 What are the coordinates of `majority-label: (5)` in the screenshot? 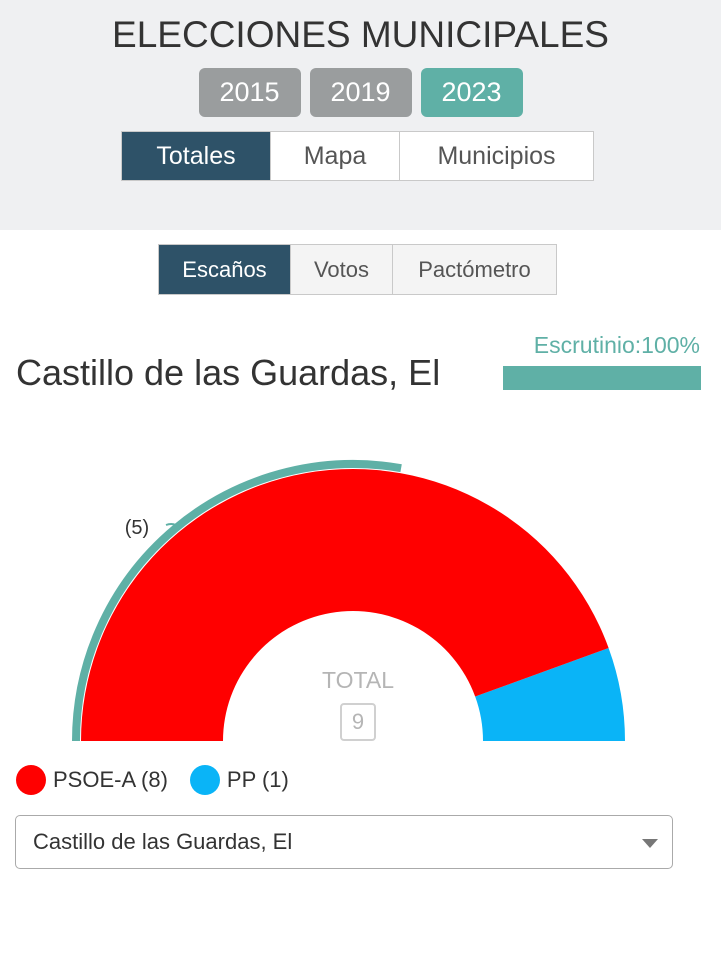 It's located at (137, 528).